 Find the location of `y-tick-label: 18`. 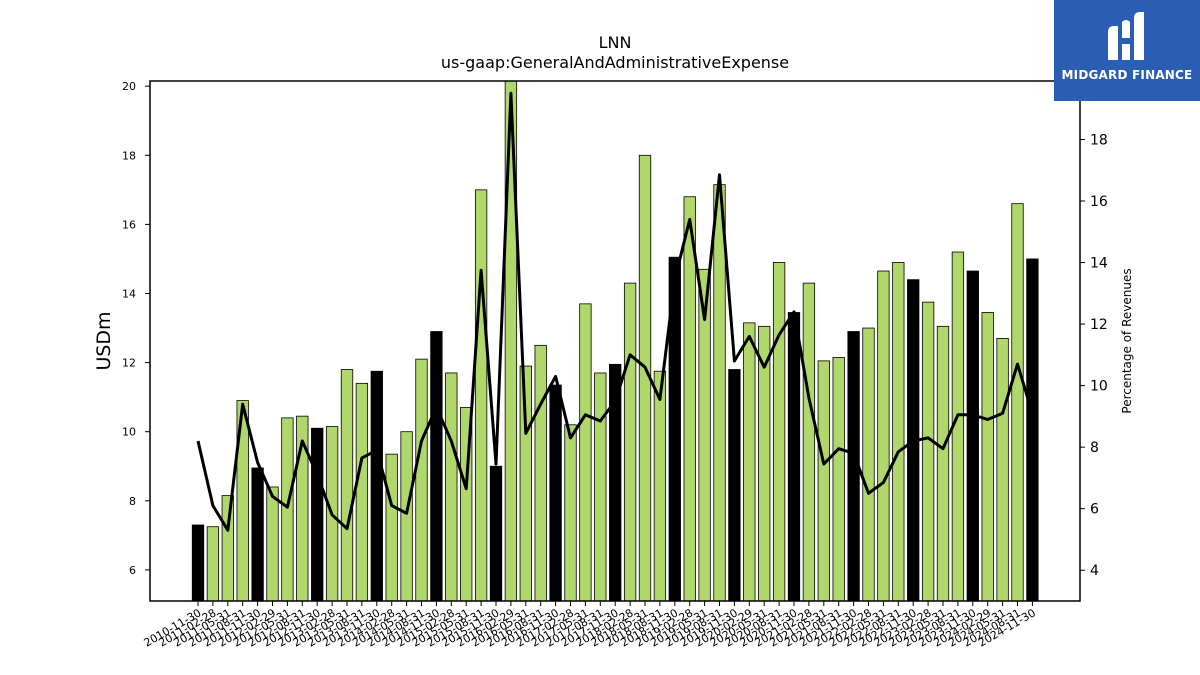

y-tick-label: 18 is located at coordinates (129, 155).